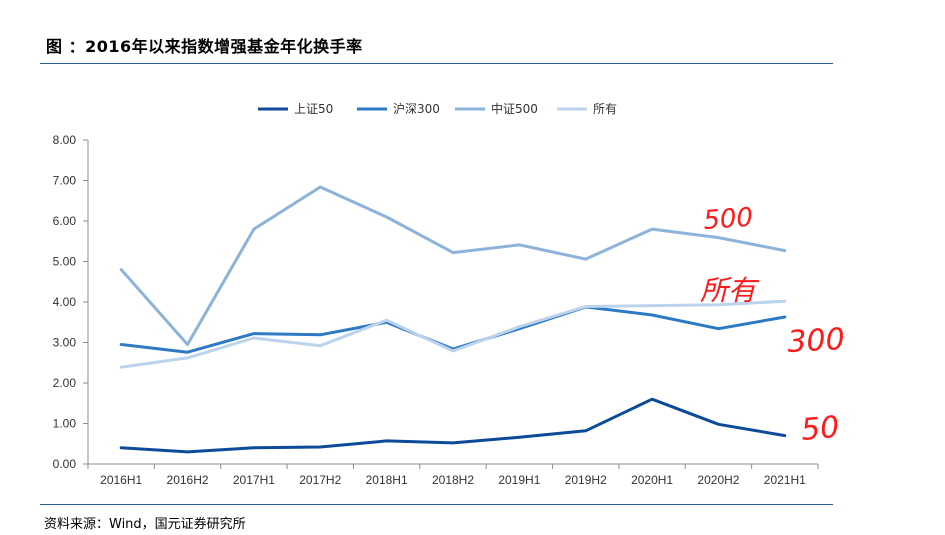  What do you see at coordinates (816, 341) in the screenshot?
I see `annotation-label: 300` at bounding box center [816, 341].